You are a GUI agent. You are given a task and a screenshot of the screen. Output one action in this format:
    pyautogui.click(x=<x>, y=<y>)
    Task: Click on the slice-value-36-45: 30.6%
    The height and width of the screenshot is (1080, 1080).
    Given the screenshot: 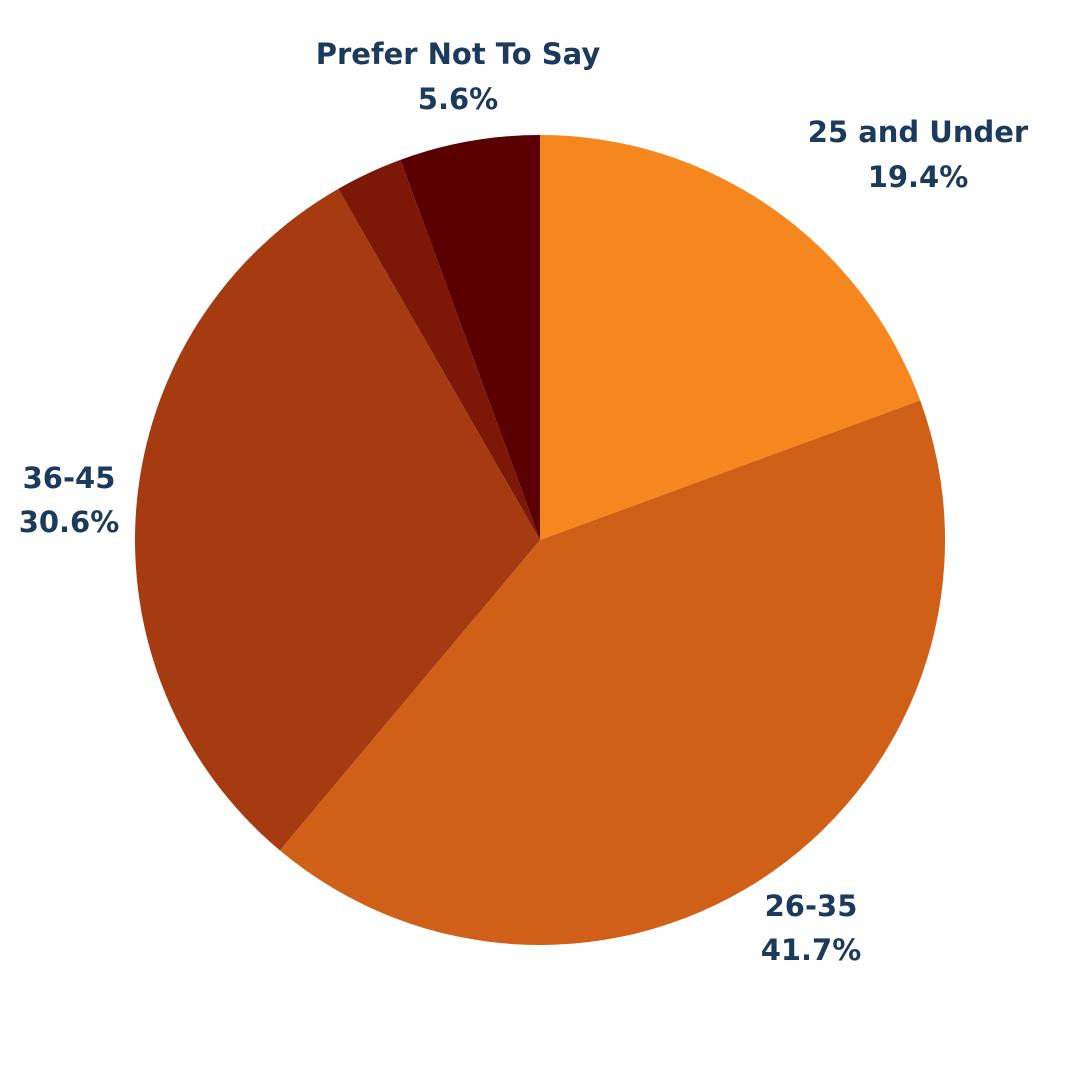 What is the action you would take?
    pyautogui.click(x=69, y=522)
    